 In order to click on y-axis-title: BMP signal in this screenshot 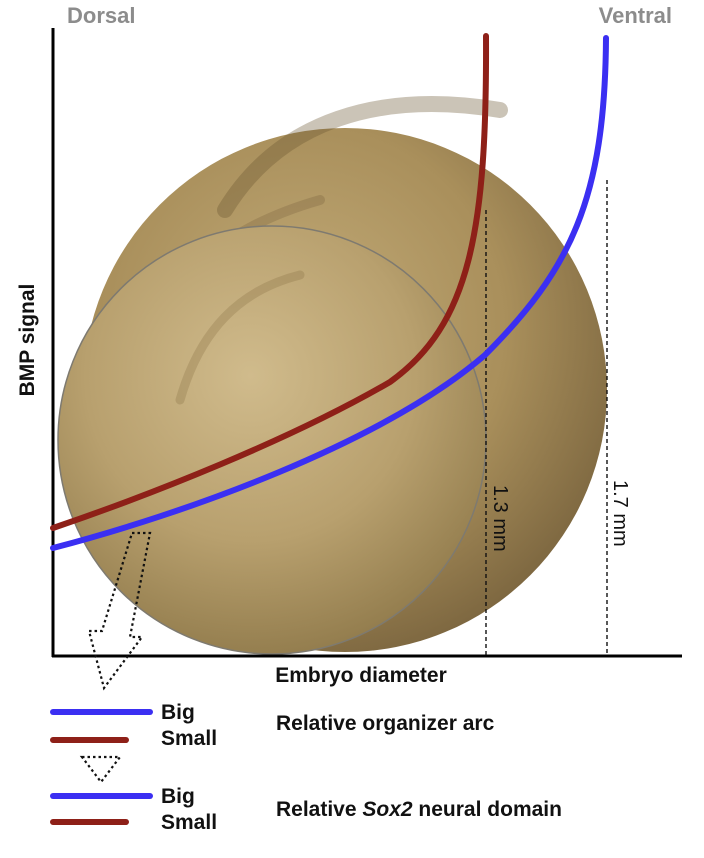, I will do `click(27, 340)`.